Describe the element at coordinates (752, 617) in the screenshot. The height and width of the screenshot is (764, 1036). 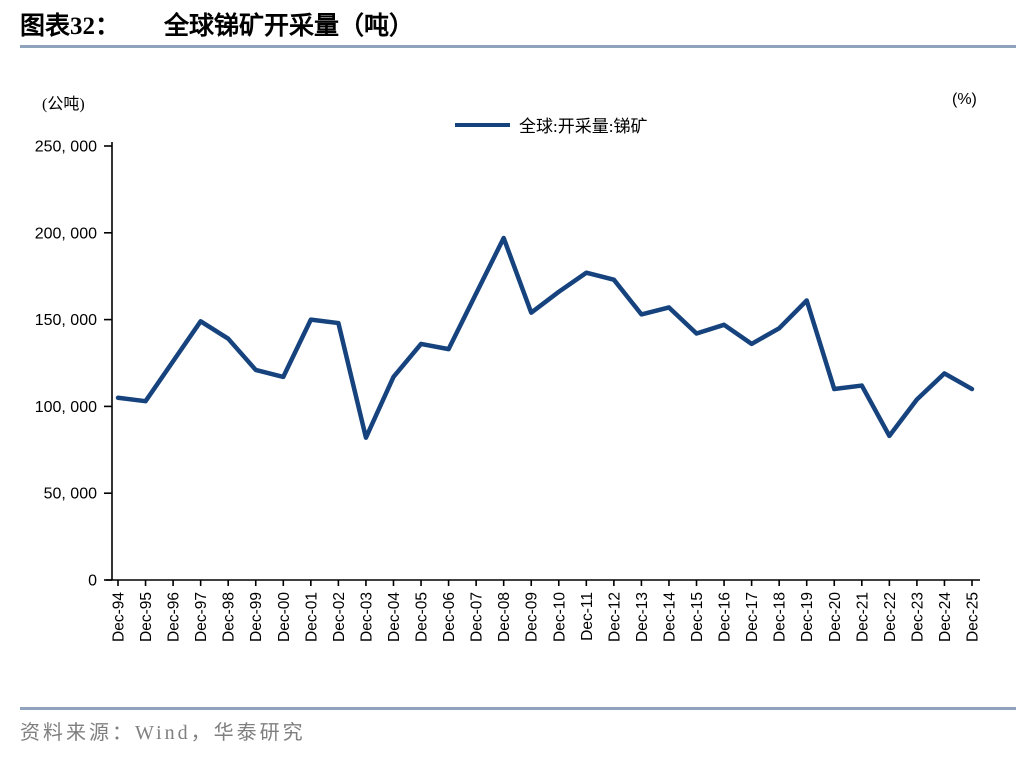
I see `x-tick-label: Dec-17` at that location.